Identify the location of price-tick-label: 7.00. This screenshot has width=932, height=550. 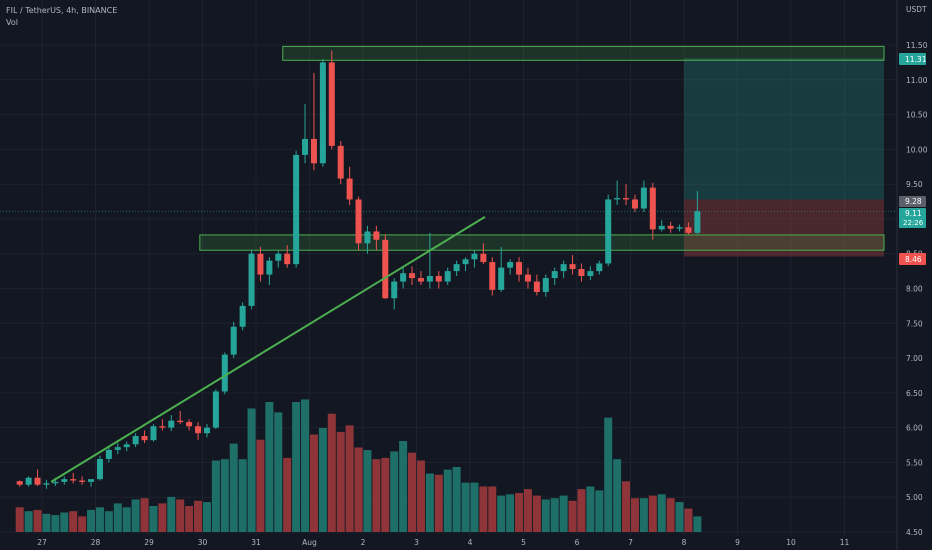
(914, 358).